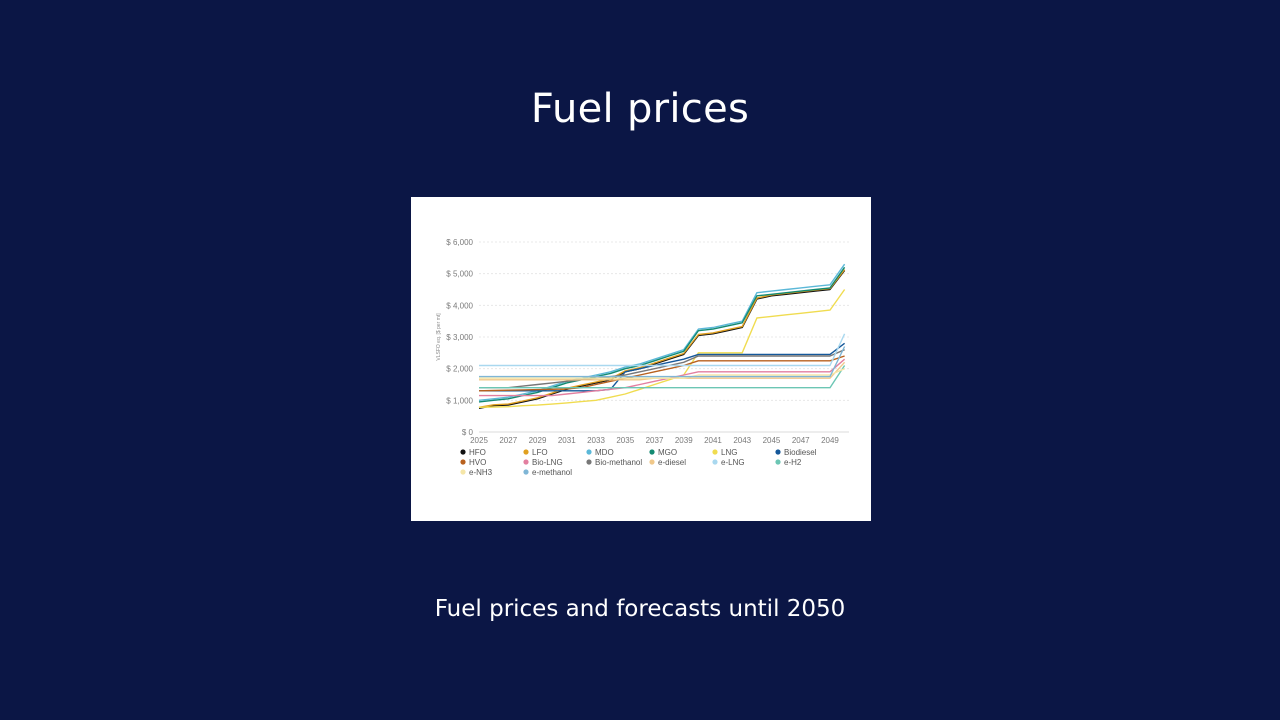 The width and height of the screenshot is (1280, 720). I want to click on y-tick-label: $ 3,000, so click(459, 337).